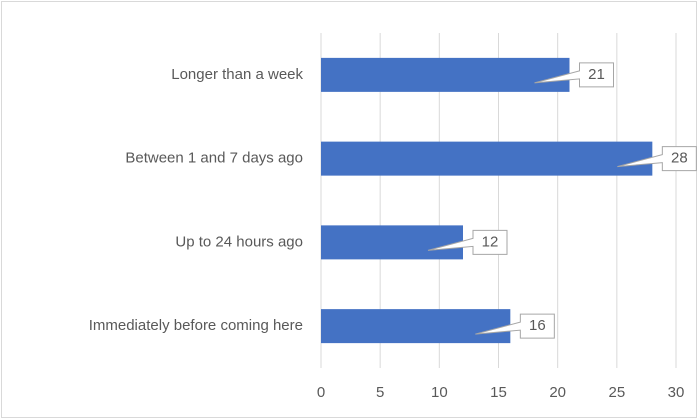  I want to click on x-tick-label: 20, so click(557, 392).